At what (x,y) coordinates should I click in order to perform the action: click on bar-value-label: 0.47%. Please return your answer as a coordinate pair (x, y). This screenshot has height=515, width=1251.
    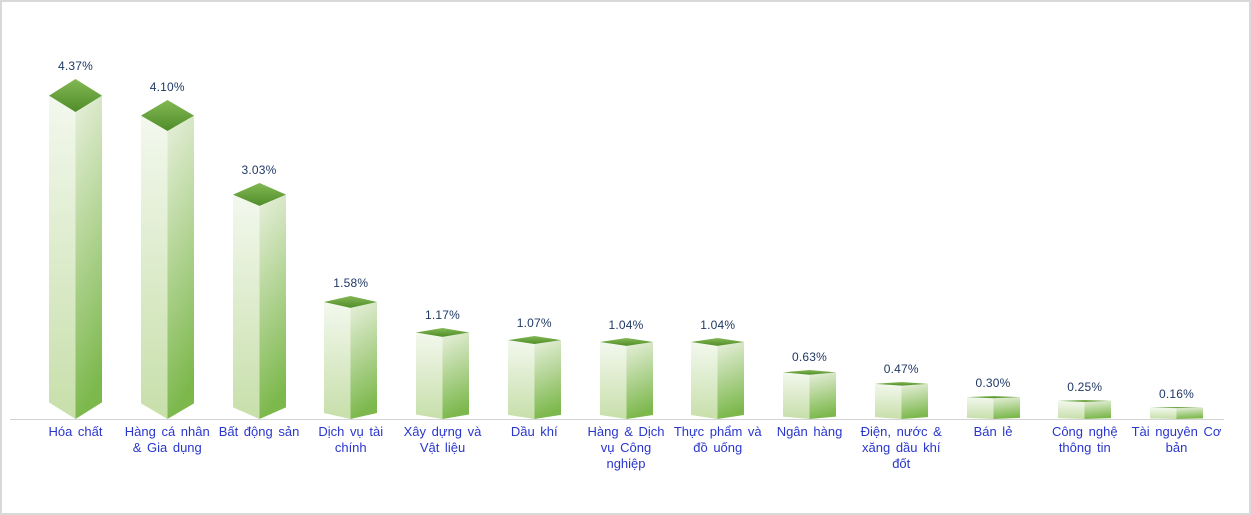
    Looking at the image, I should click on (901, 369).